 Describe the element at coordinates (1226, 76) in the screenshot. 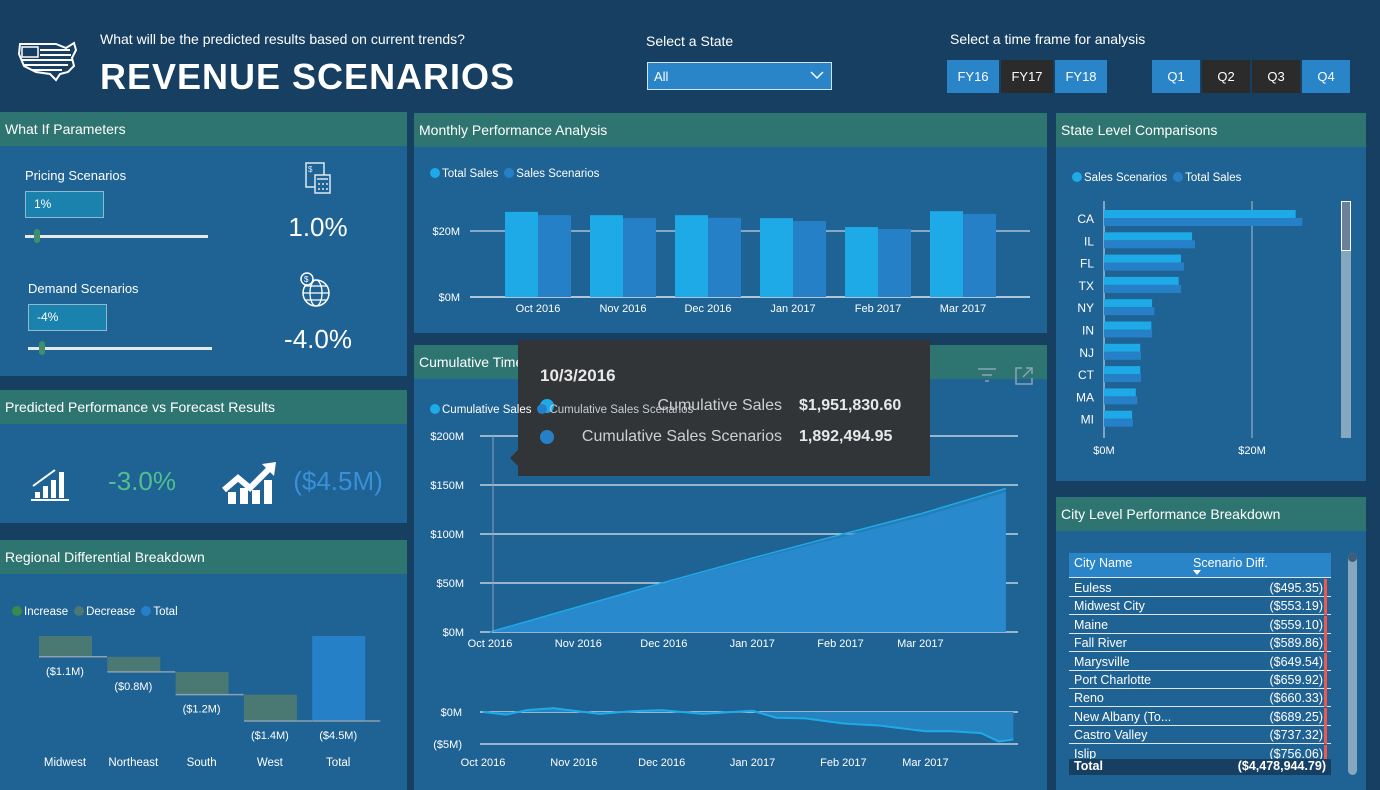

I see `q2-button: Q2` at that location.